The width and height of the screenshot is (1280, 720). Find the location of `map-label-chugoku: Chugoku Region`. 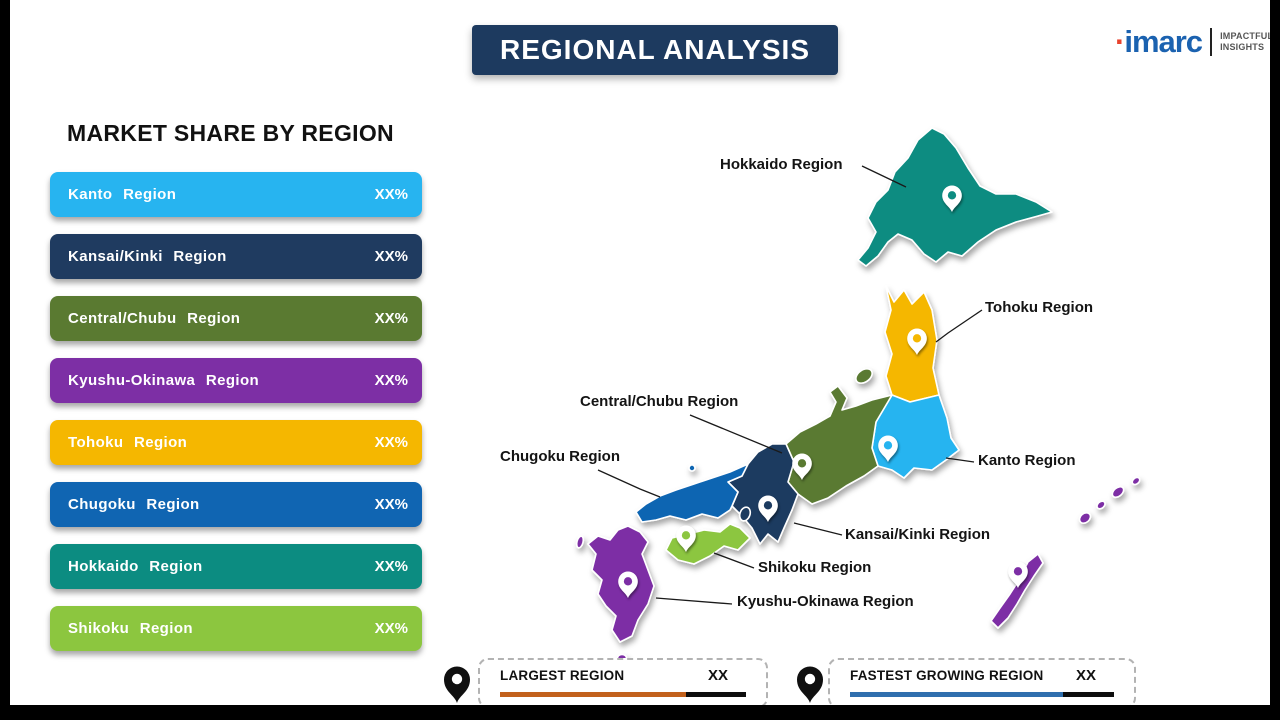

map-label-chugoku: Chugoku Region is located at coordinates (560, 456).